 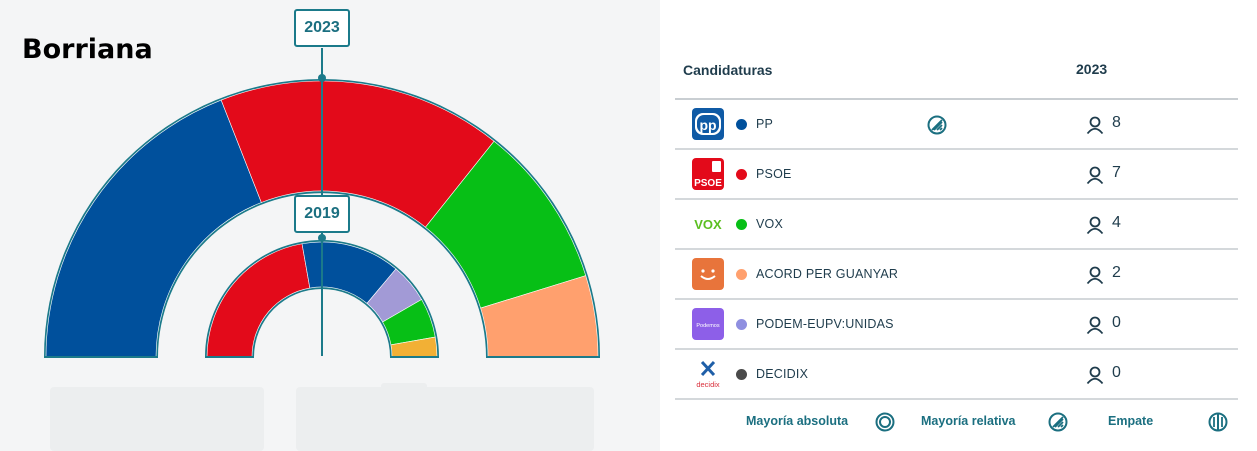 I want to click on seat-count: 8, so click(x=1116, y=122).